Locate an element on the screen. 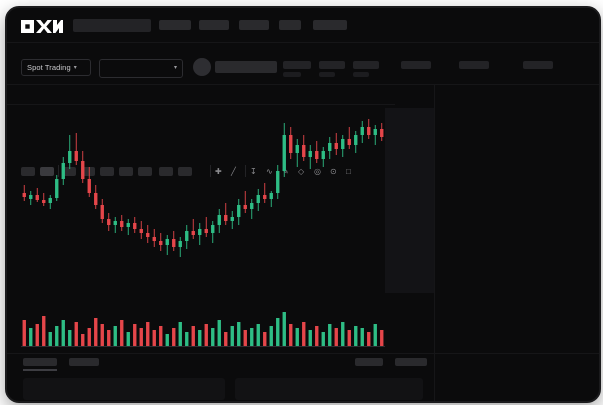  trendline-icon: ╱ is located at coordinates (233, 171).